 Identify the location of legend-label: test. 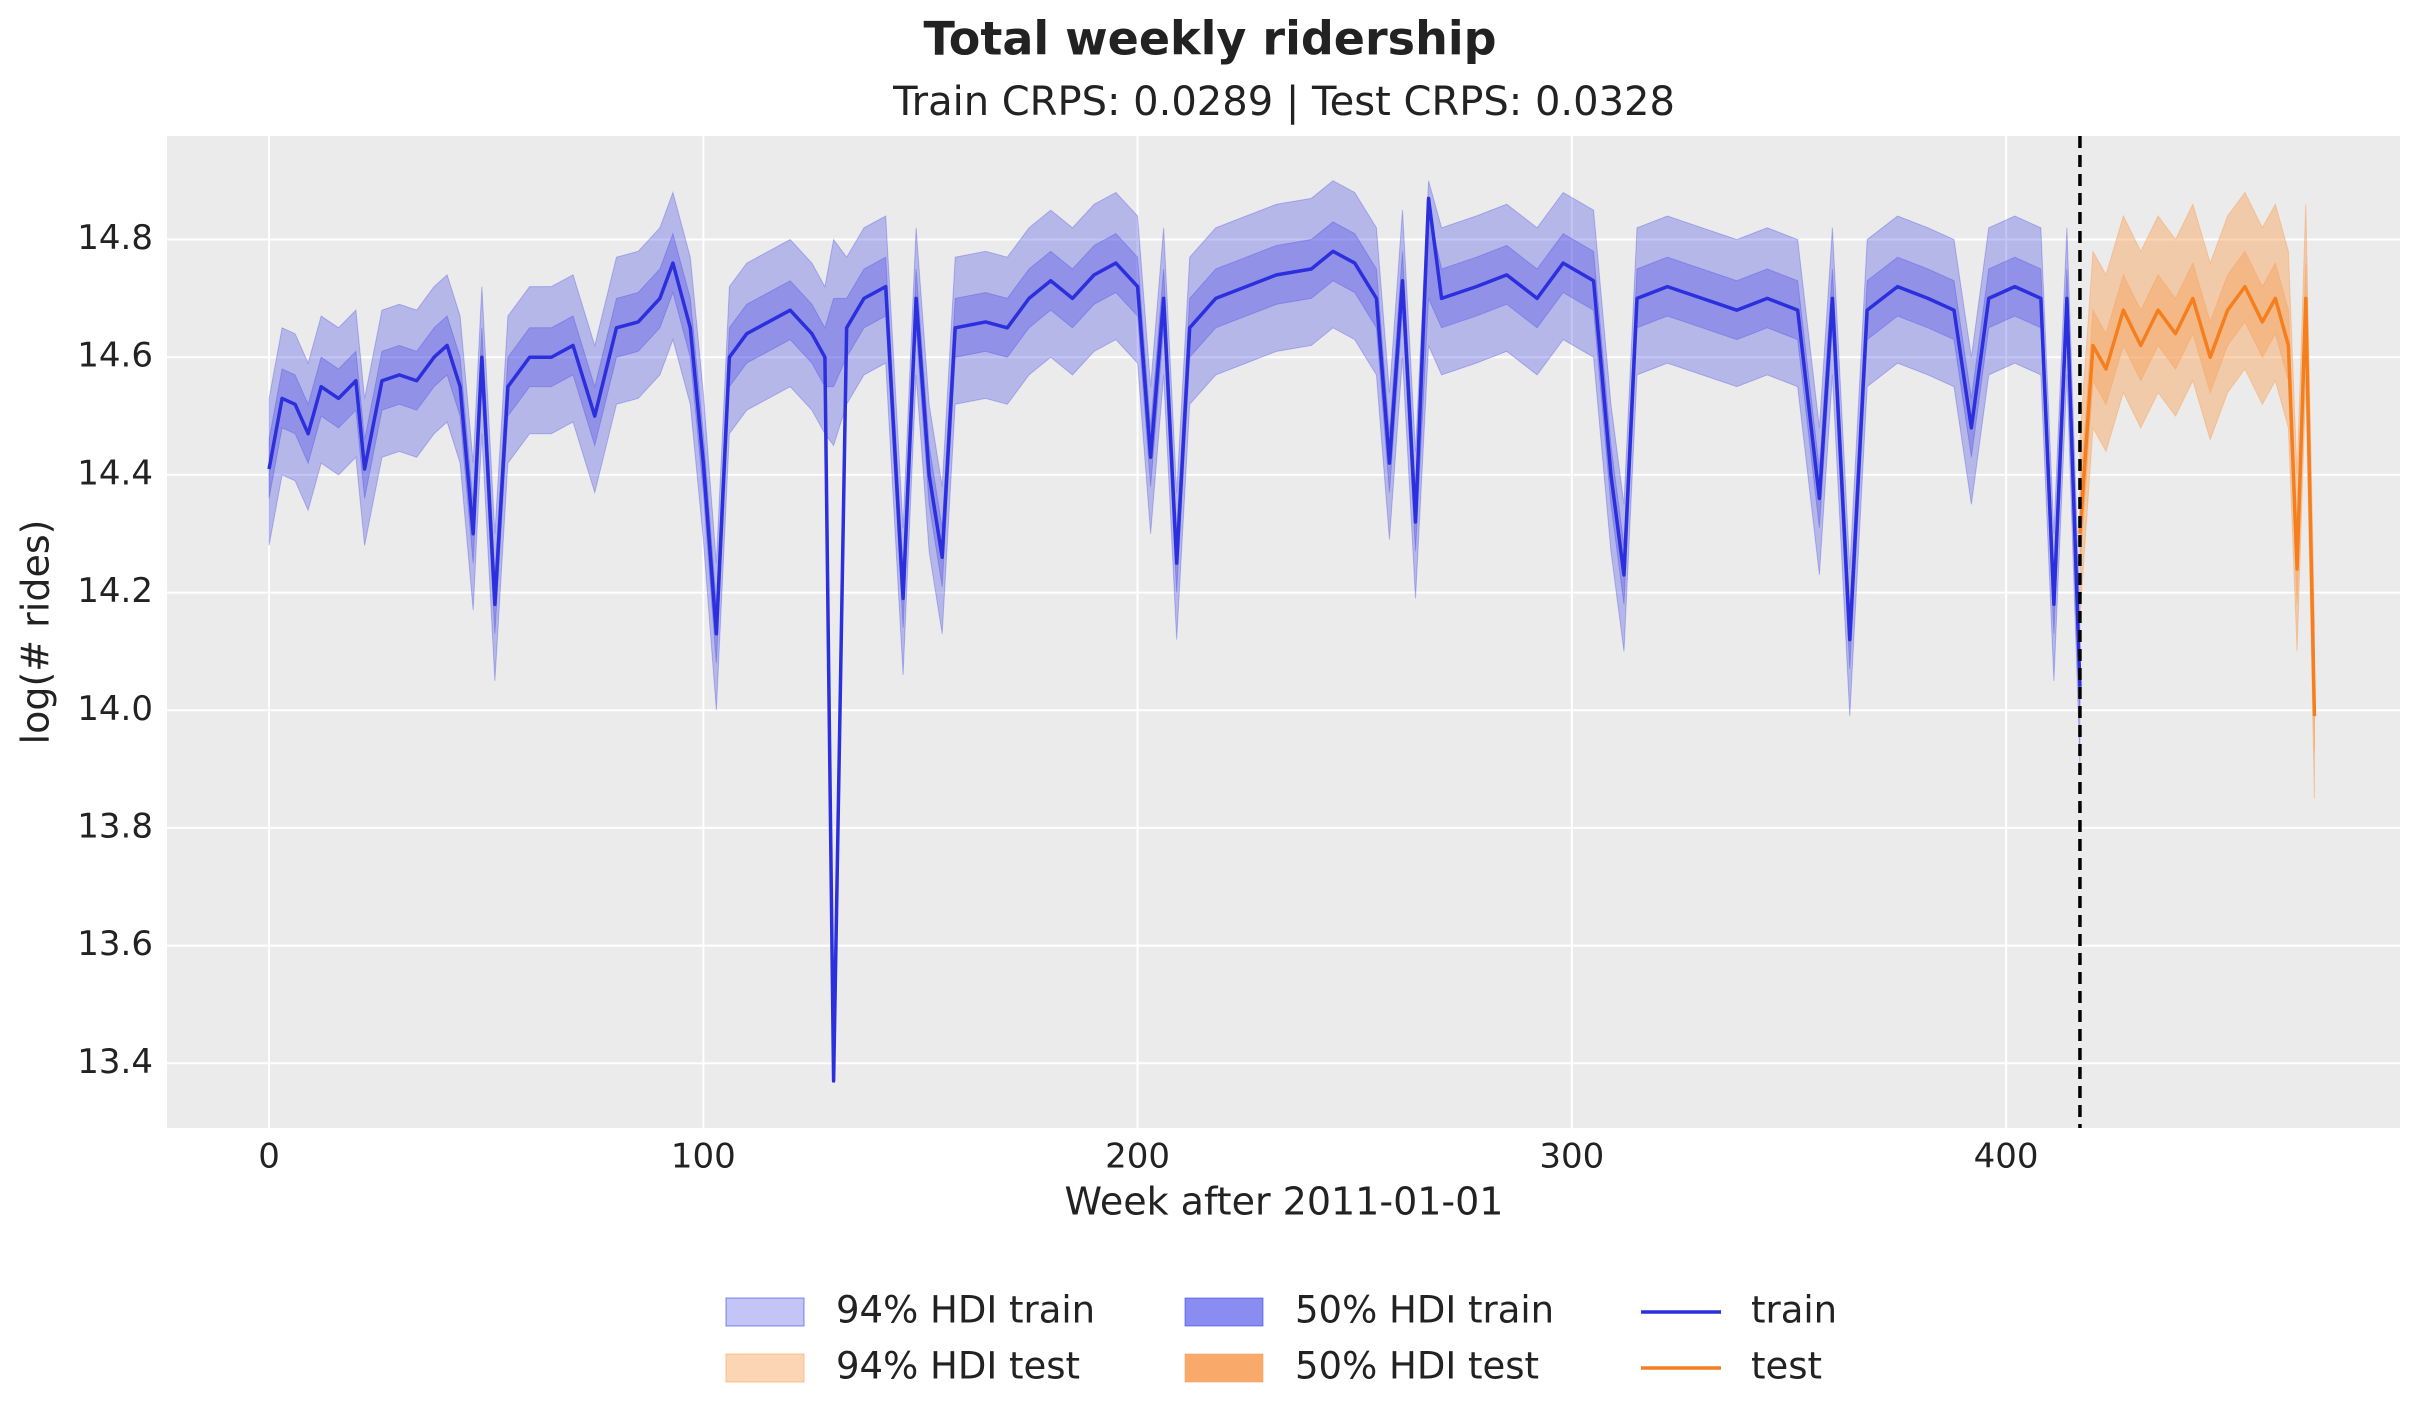
(1786, 1366).